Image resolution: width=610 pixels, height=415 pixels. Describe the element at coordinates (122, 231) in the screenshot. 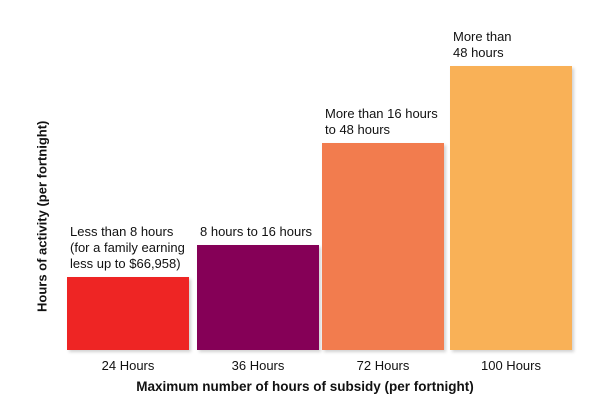

I see `bar-annotation-line: Less than 8 hours` at that location.